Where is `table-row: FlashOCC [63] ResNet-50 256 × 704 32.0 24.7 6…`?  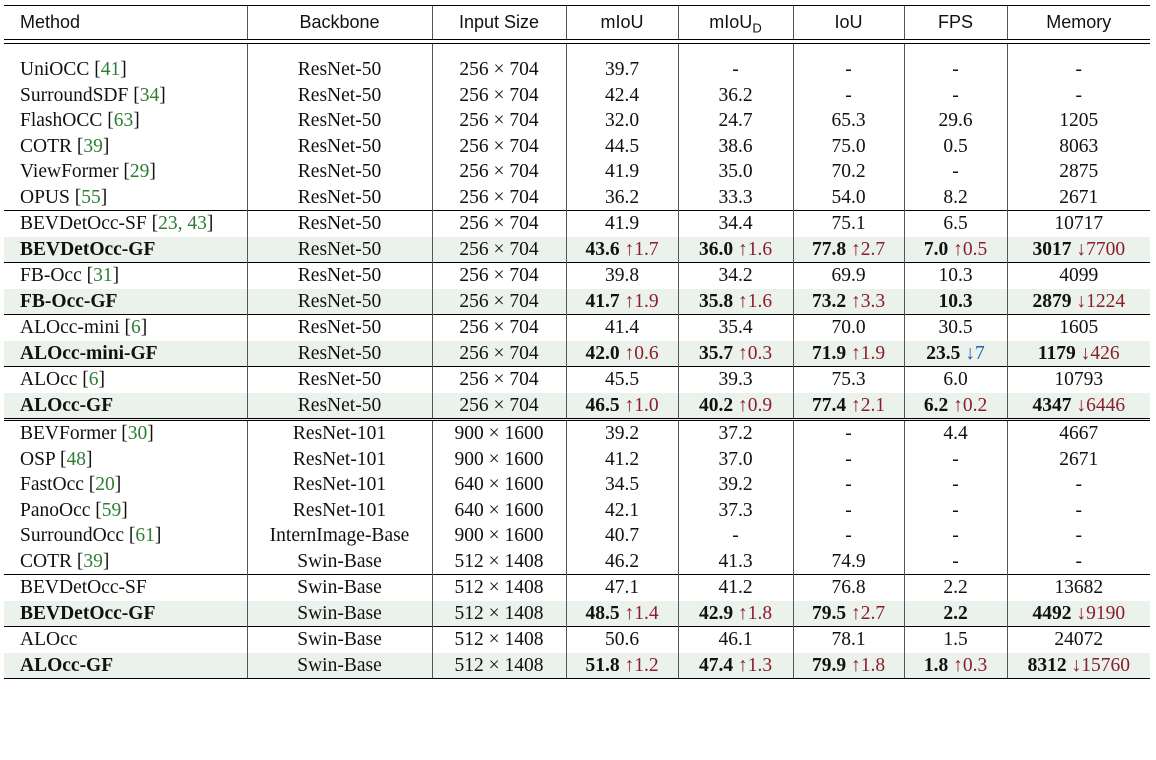 table-row: FlashOCC [63] ResNet-50 256 × 704 32.0 24.7 6… is located at coordinates (577, 121).